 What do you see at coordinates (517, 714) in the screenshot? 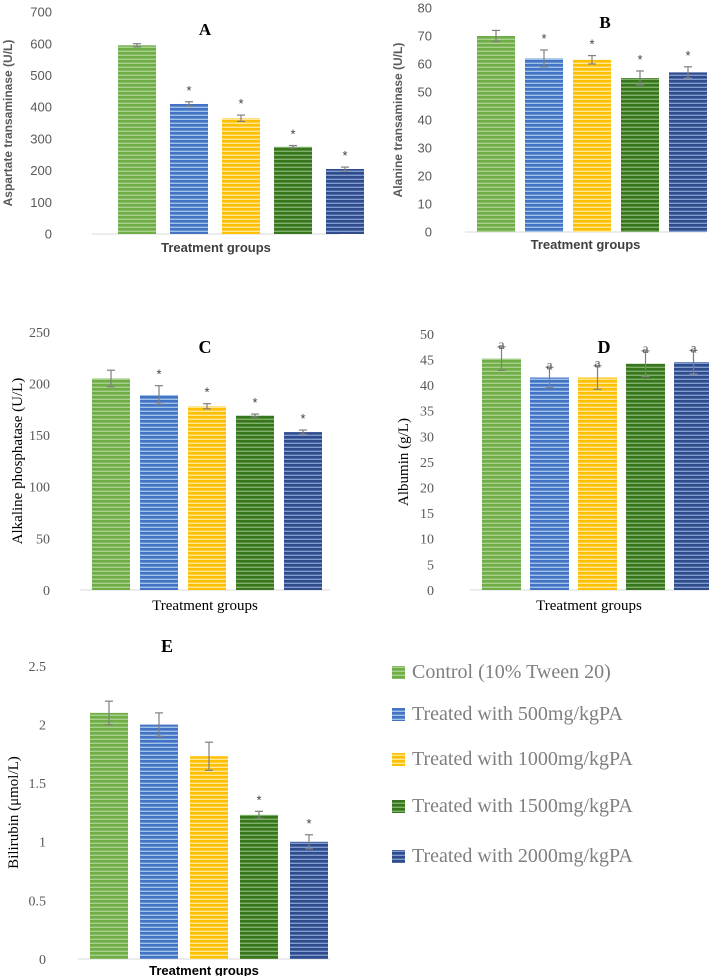
I see `legend-label: Treated with 500mg/kgPA` at bounding box center [517, 714].